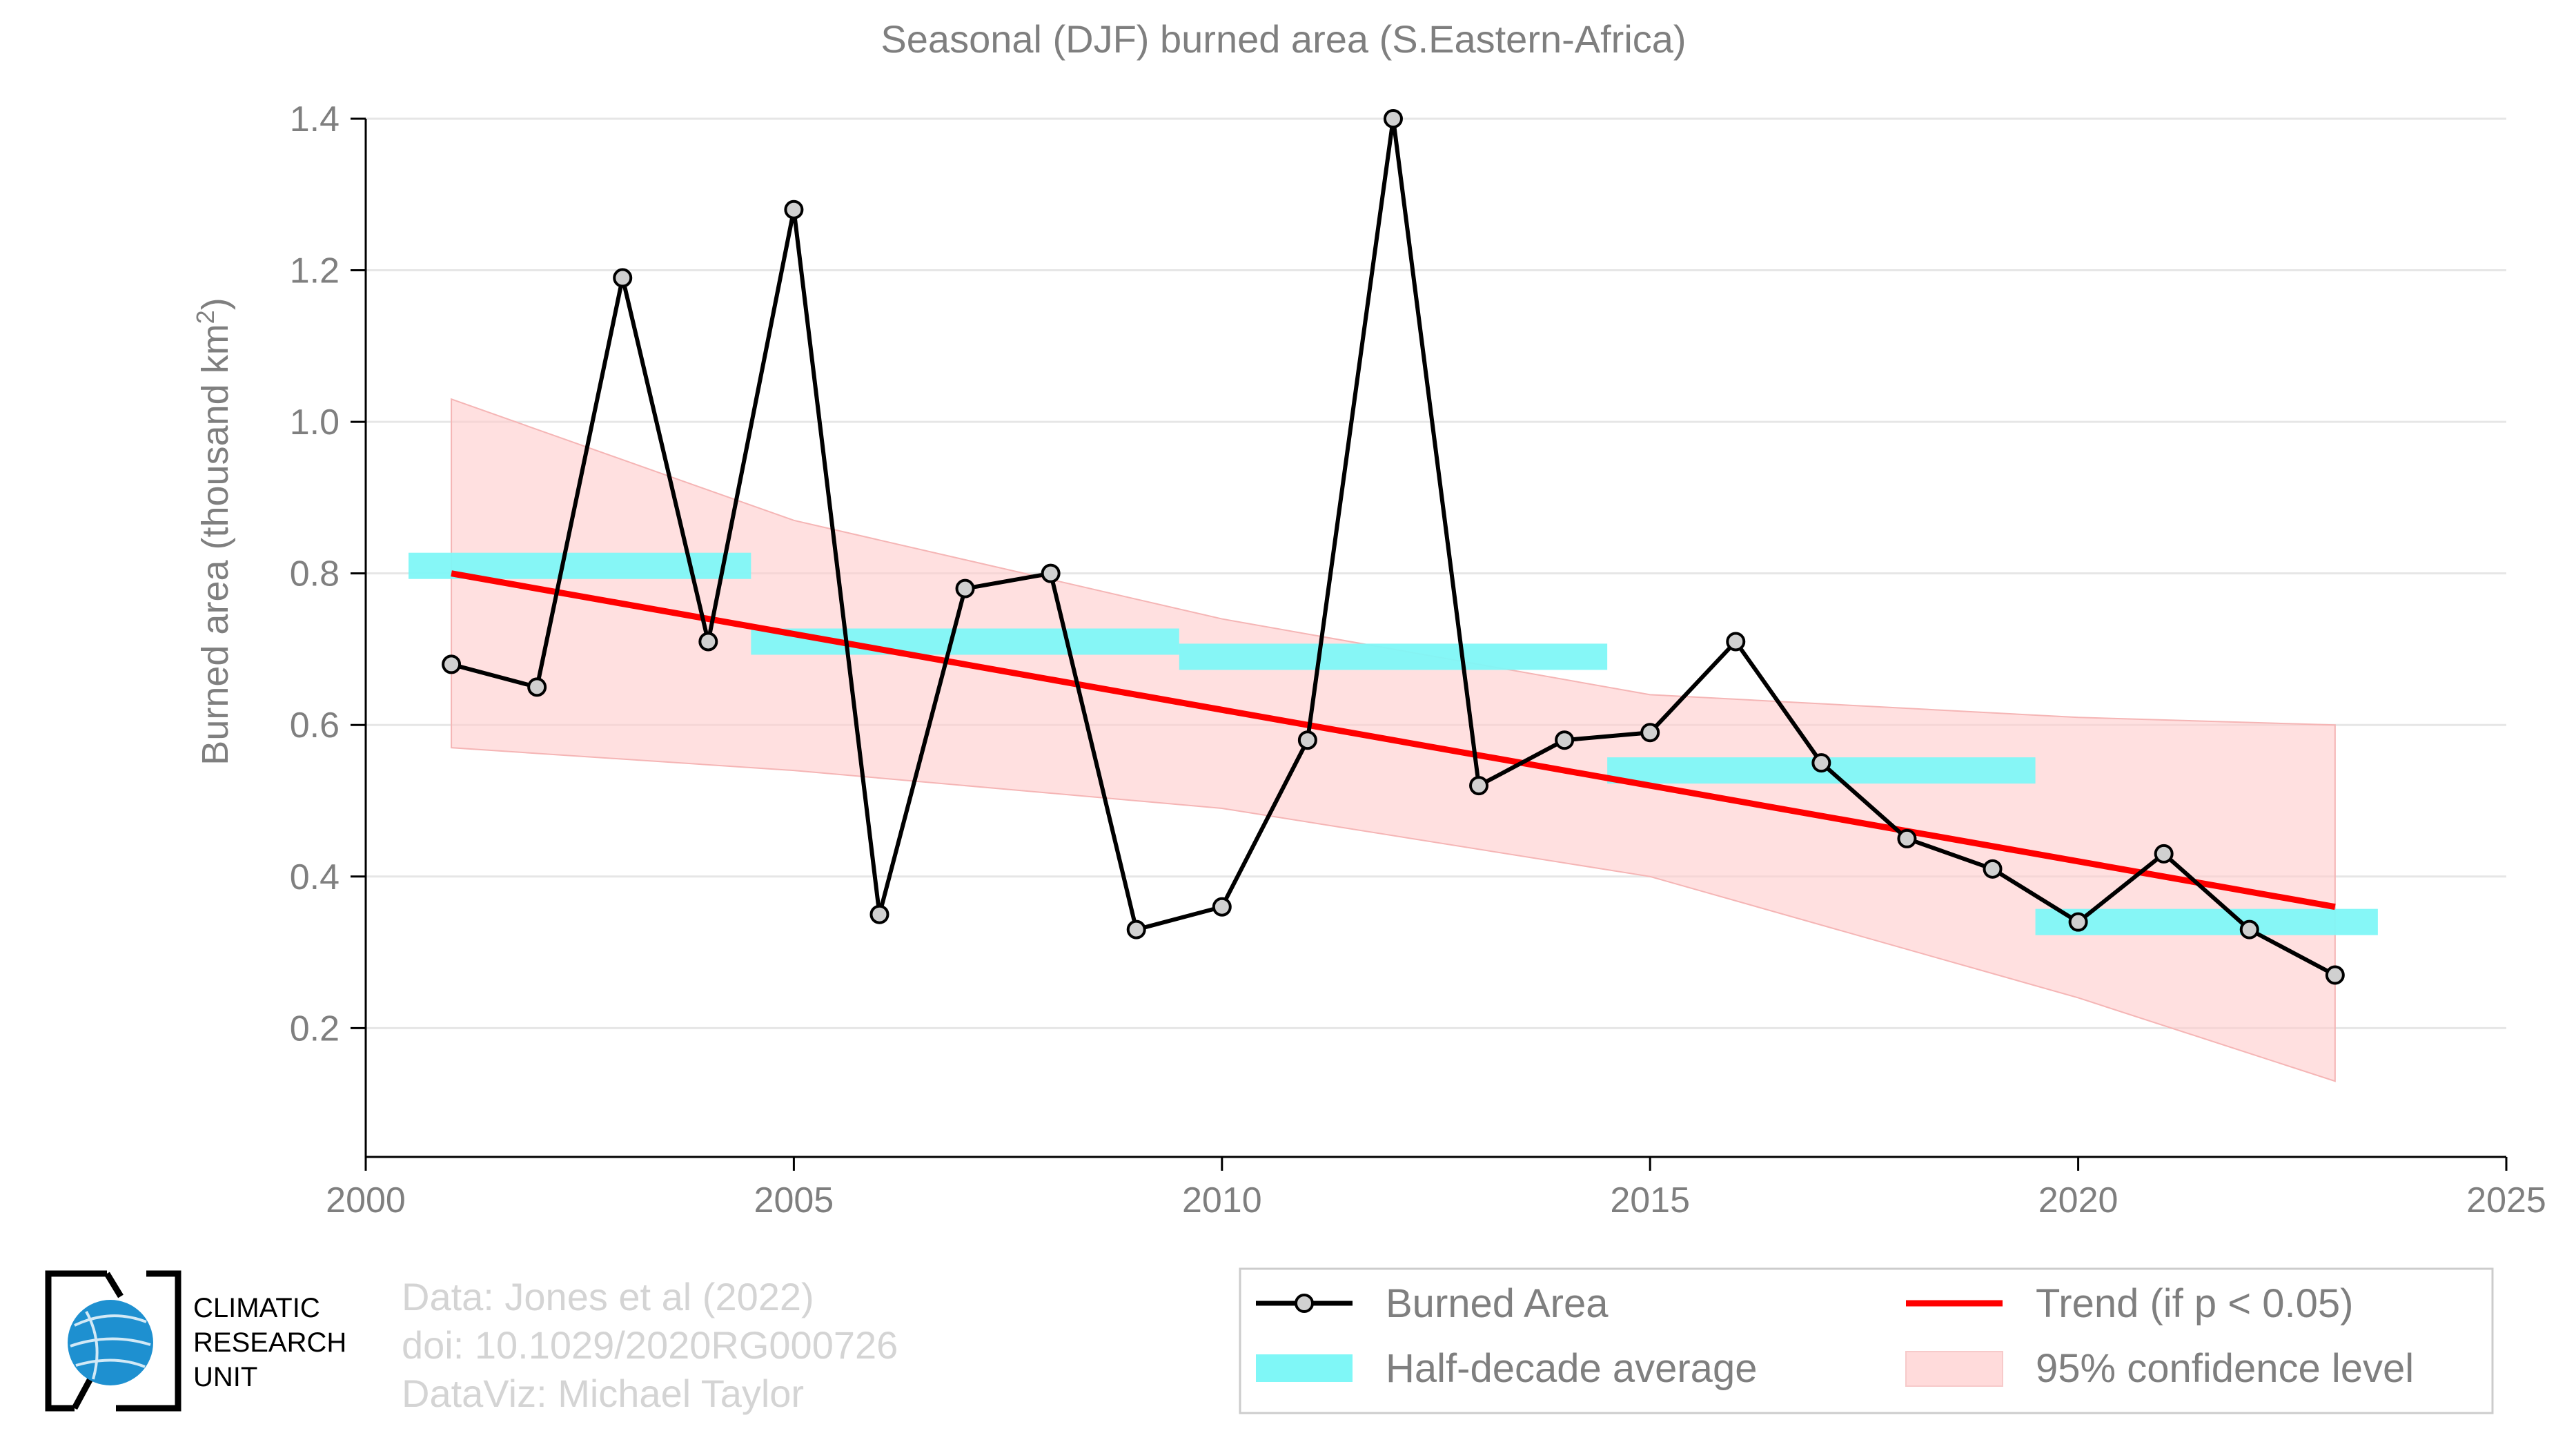  What do you see at coordinates (2225, 1368) in the screenshot?
I see `legend-confidence-label: 95% confidence level` at bounding box center [2225, 1368].